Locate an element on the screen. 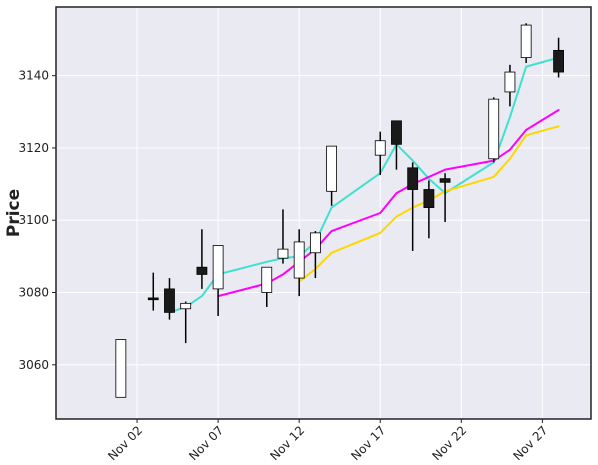 Image resolution: width=598 pixels, height=465 pixels. x-tick-label: Nov 17 is located at coordinates (368, 443).